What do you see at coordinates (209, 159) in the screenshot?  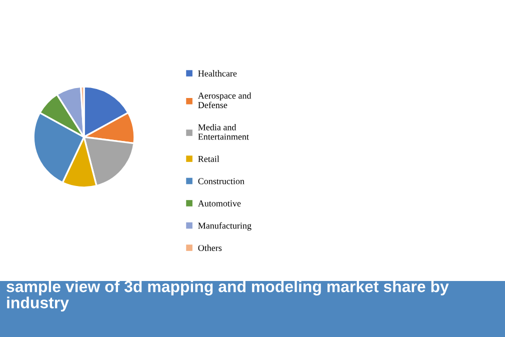 I see `legend-label: Retail` at bounding box center [209, 159].